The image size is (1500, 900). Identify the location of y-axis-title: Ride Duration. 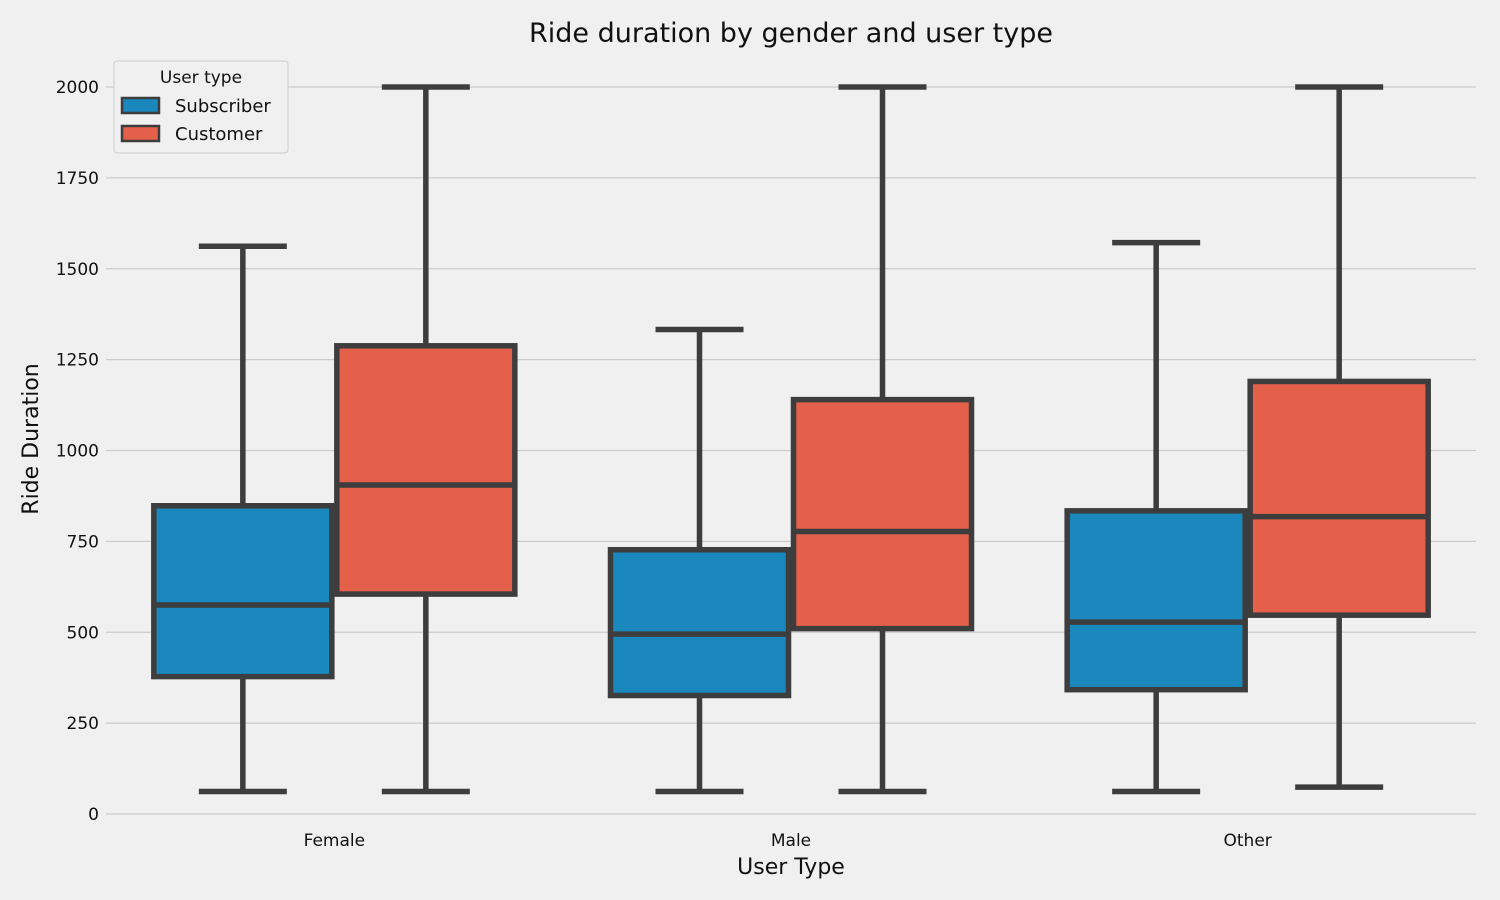
(31, 438).